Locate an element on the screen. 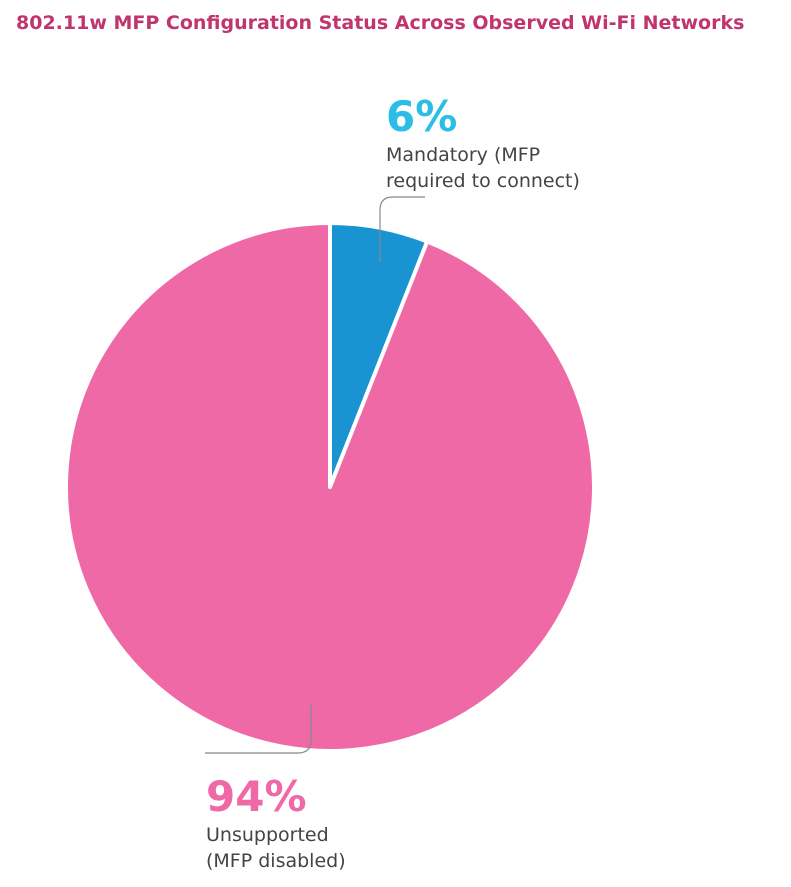  value-label: 6% is located at coordinates (422, 116).